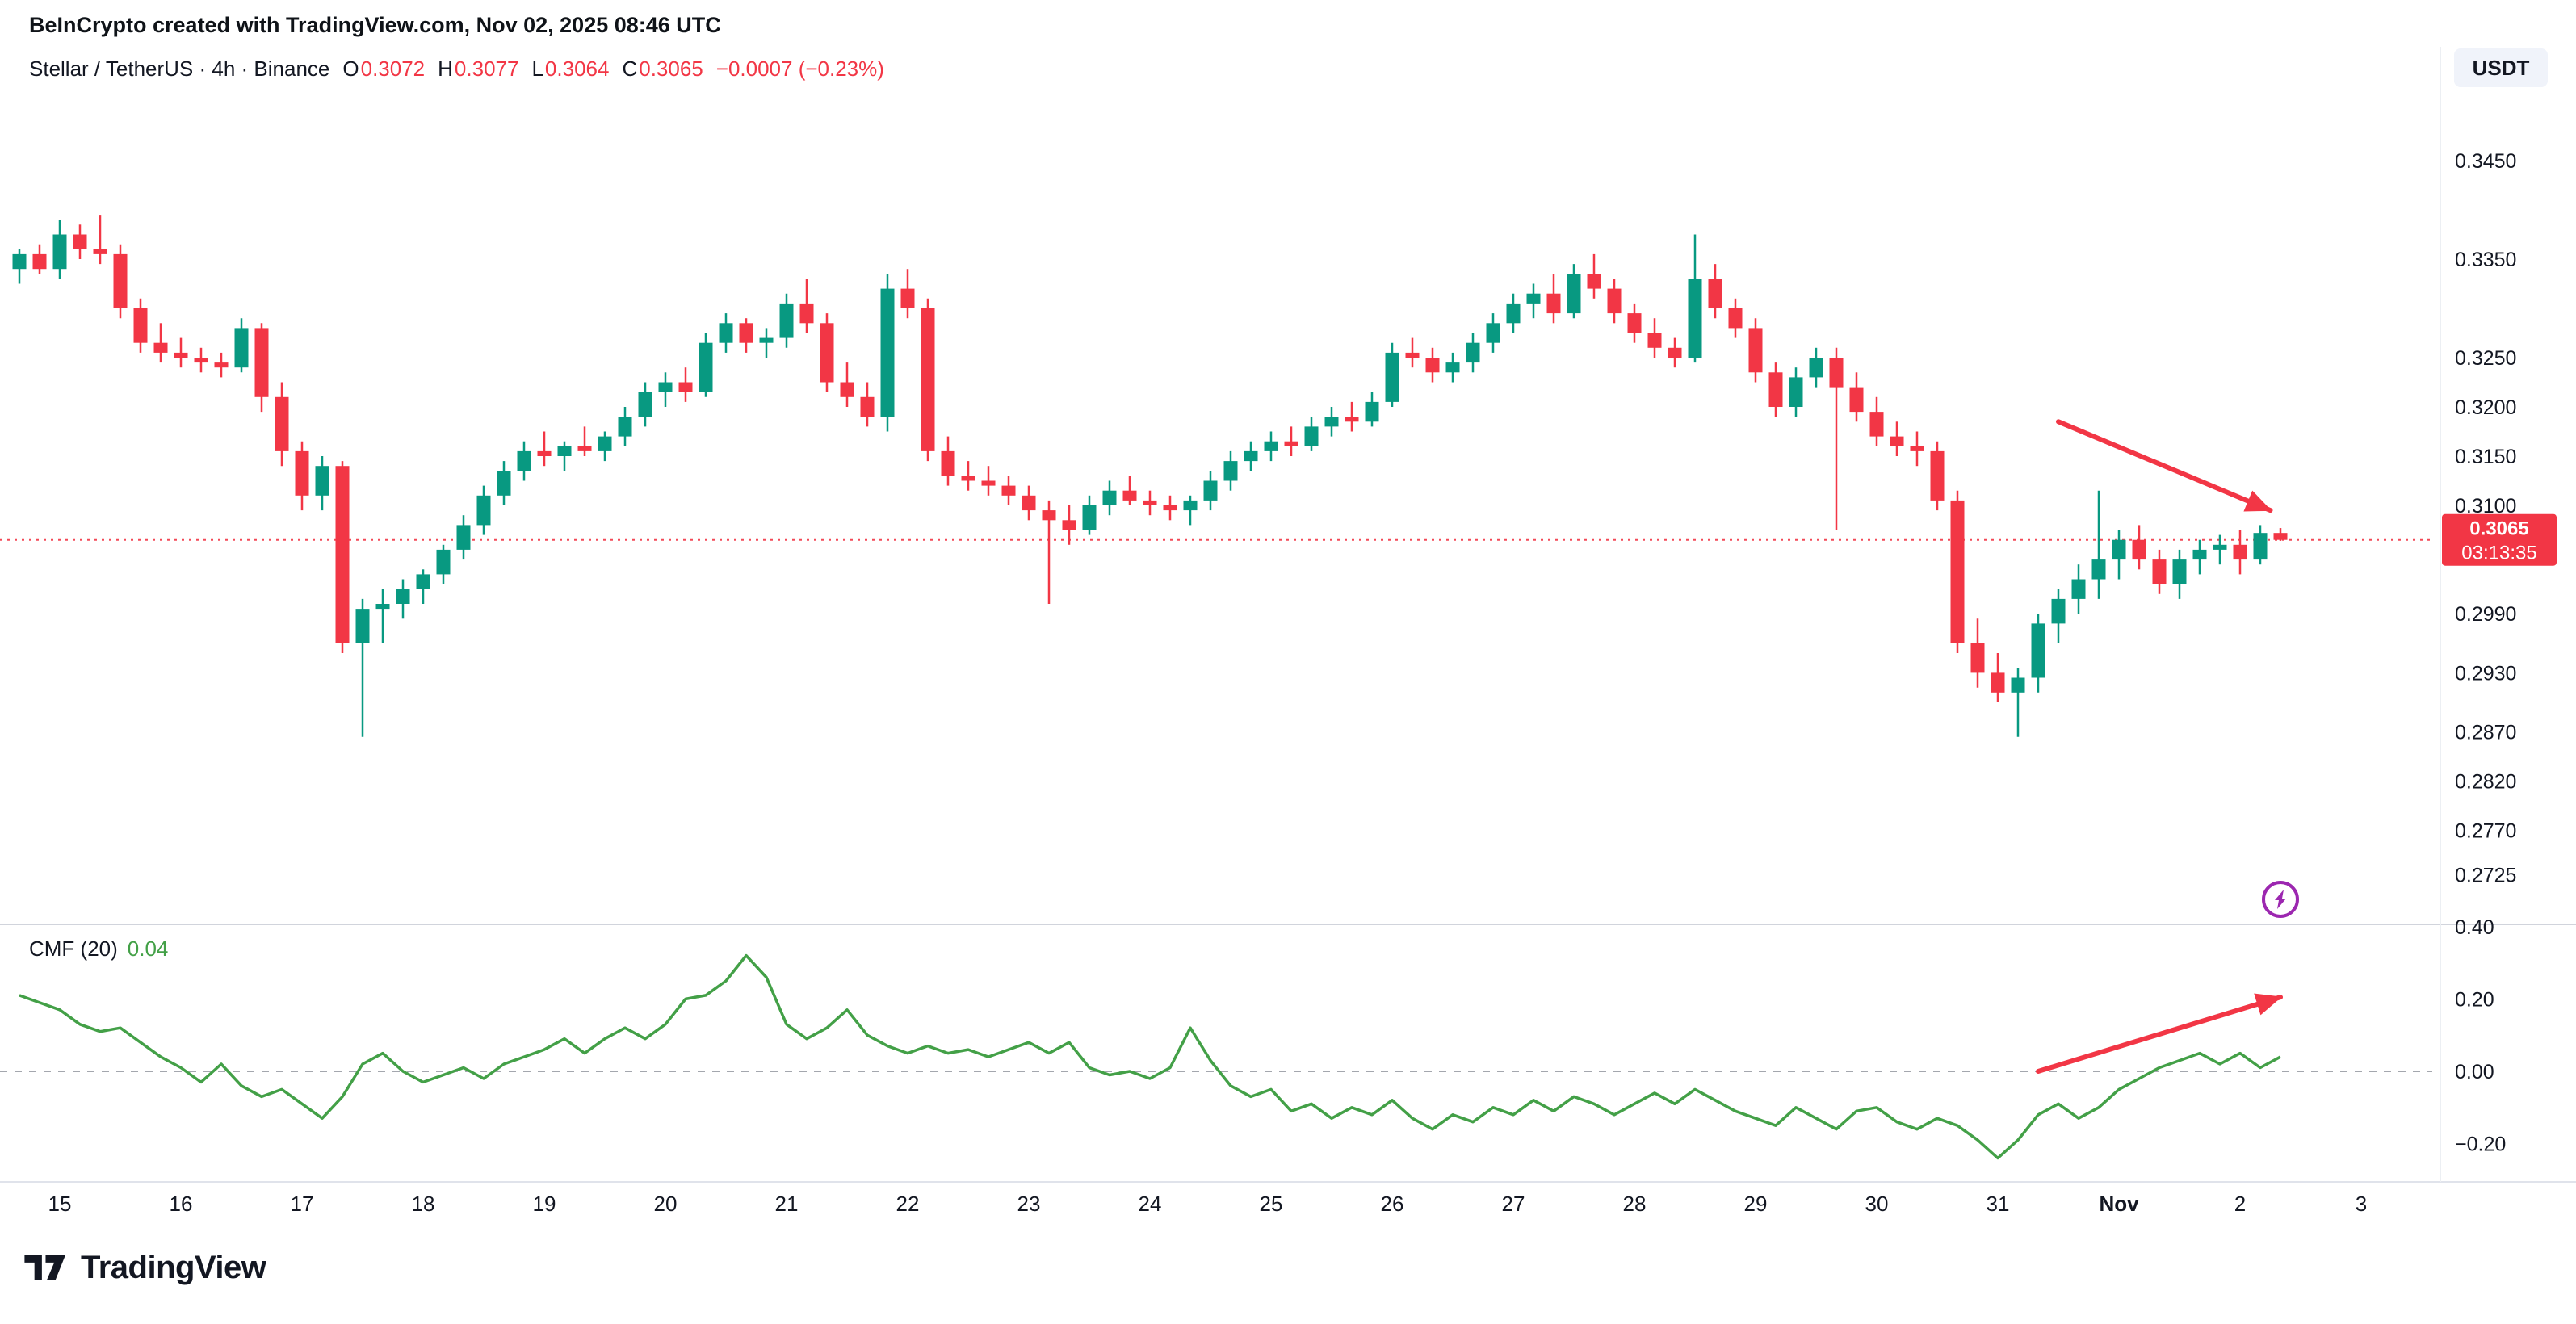 The width and height of the screenshot is (2576, 1324). What do you see at coordinates (181, 1204) in the screenshot?
I see `svg-text: 16` at bounding box center [181, 1204].